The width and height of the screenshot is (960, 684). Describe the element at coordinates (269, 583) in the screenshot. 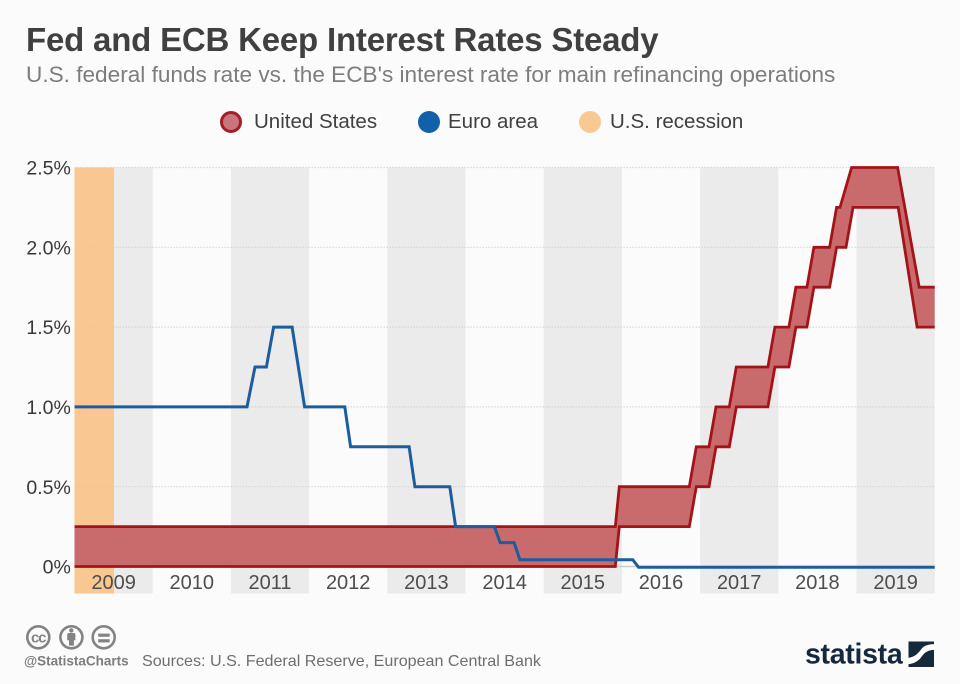

I see `svg-text: 2011` at that location.